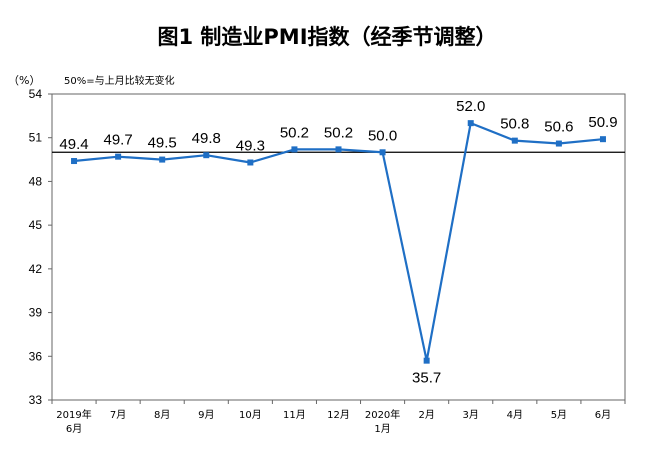  Describe the element at coordinates (36, 94) in the screenshot. I see `y-tick-label: 54` at that location.